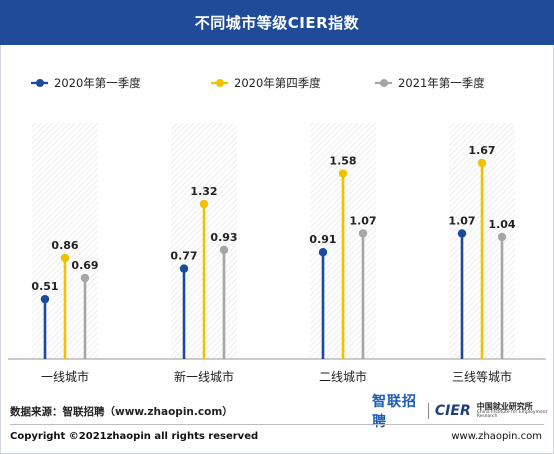 The image size is (554, 454). I want to click on data-label-1-0: 0.77, so click(183, 256).